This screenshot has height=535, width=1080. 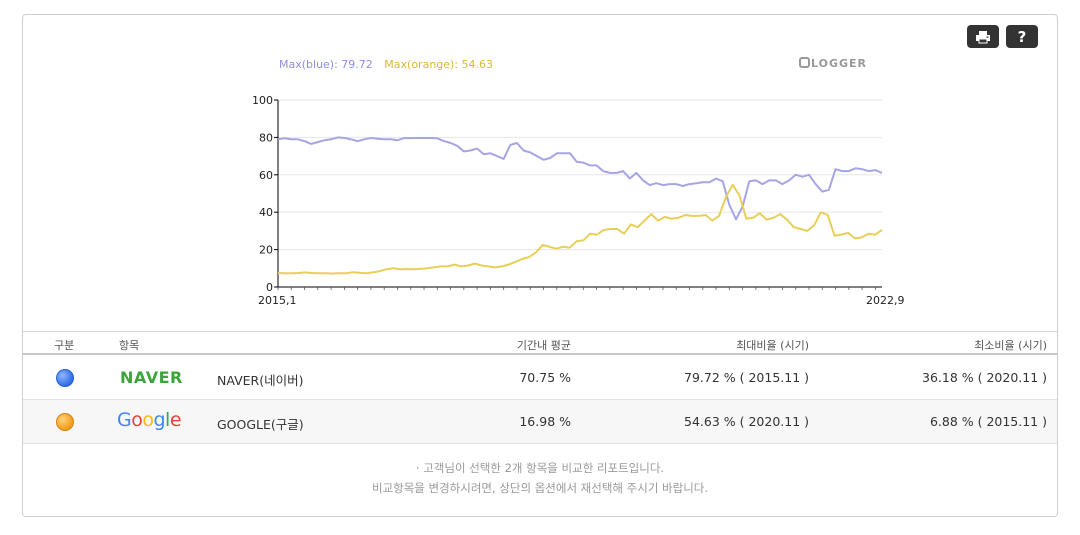 I want to click on orange-circle-icon, so click(x=65, y=422).